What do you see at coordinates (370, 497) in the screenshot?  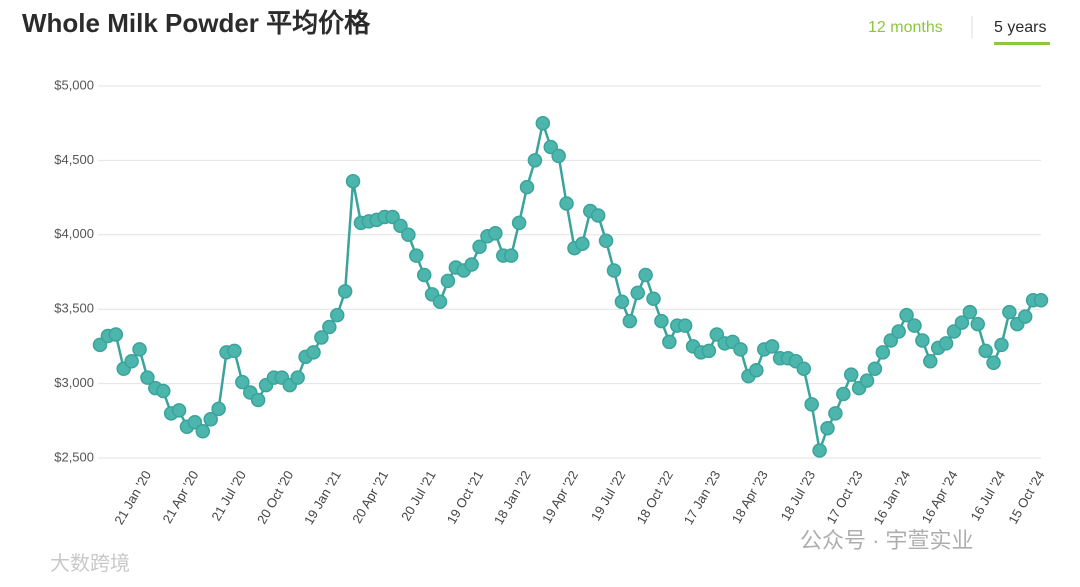 I see `x-tick-label: 20 Apr '21` at bounding box center [370, 497].